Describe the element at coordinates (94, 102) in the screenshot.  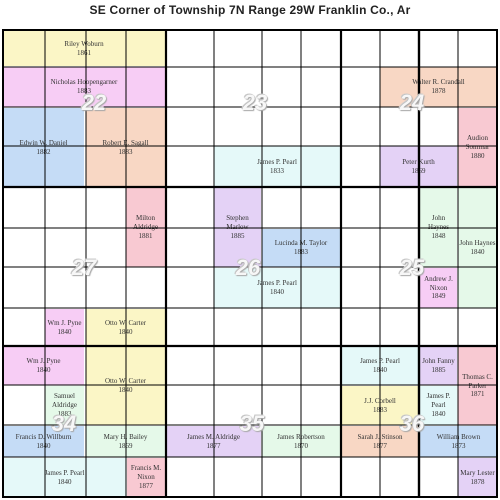
I see `section-number: 22` at that location.